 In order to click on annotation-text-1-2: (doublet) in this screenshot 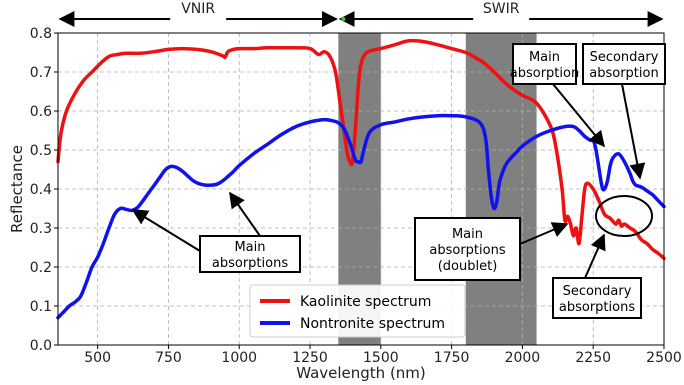, I will do `click(468, 266)`.